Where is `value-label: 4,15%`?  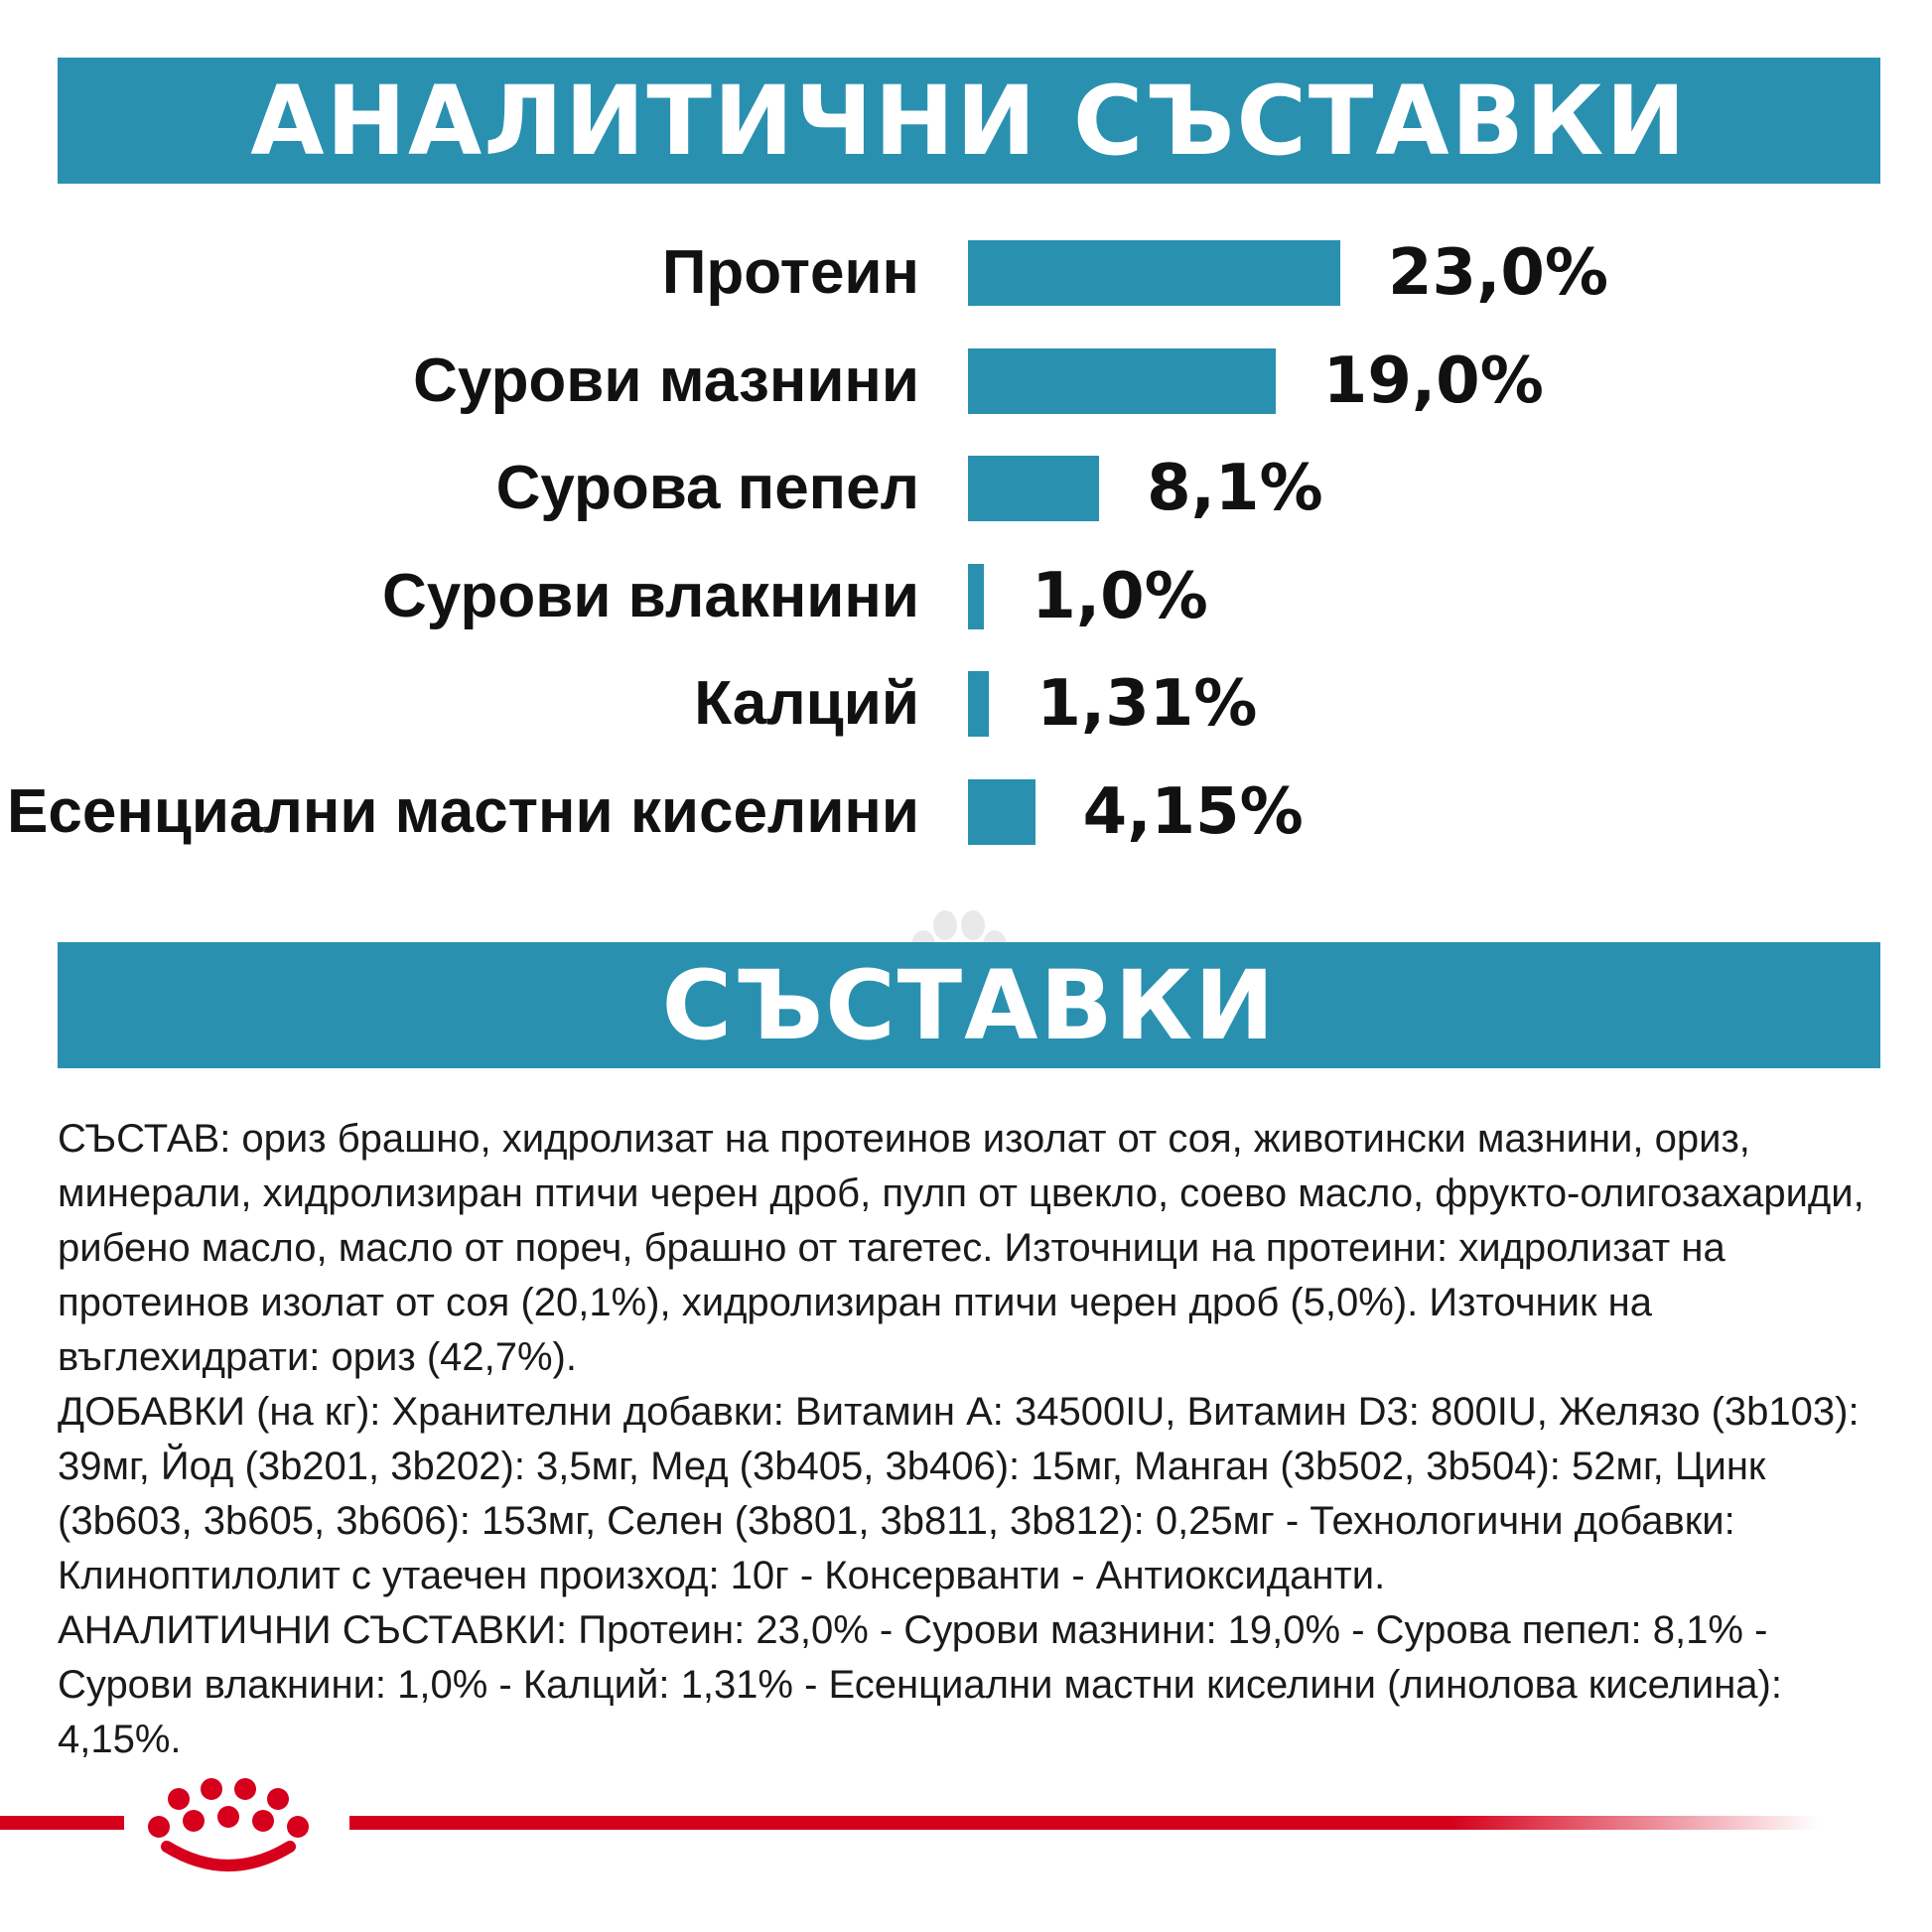
value-label: 4,15% is located at coordinates (1193, 812).